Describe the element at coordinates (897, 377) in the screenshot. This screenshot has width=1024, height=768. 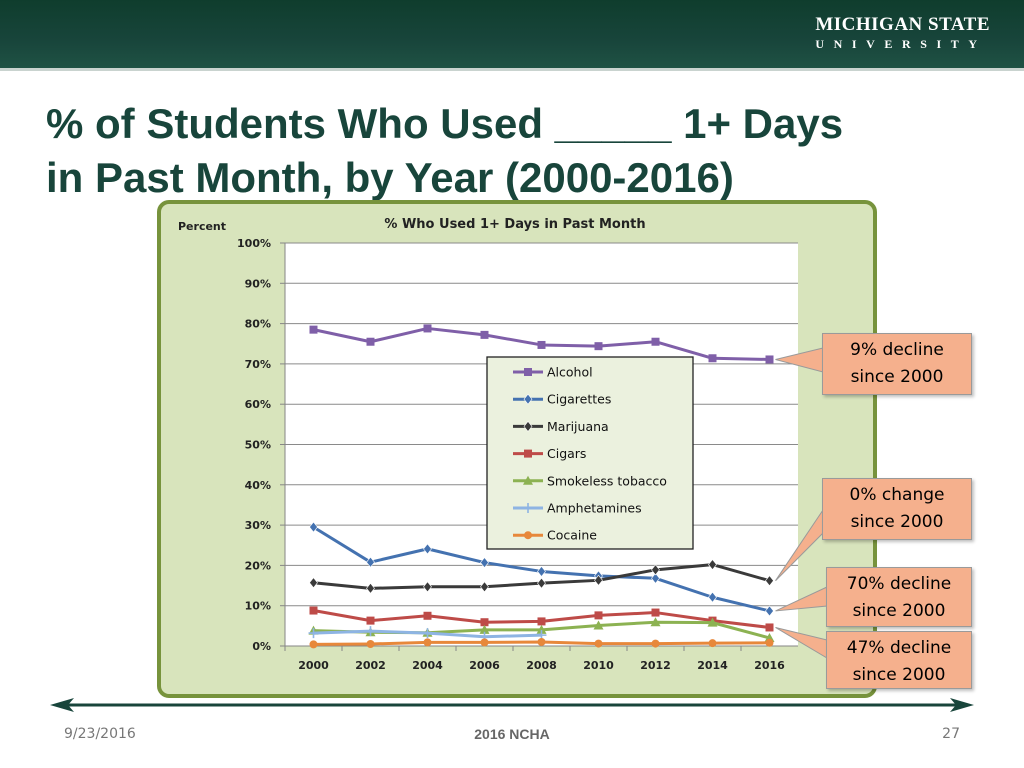
I see `callout-alcohol-line2: since 2000` at that location.